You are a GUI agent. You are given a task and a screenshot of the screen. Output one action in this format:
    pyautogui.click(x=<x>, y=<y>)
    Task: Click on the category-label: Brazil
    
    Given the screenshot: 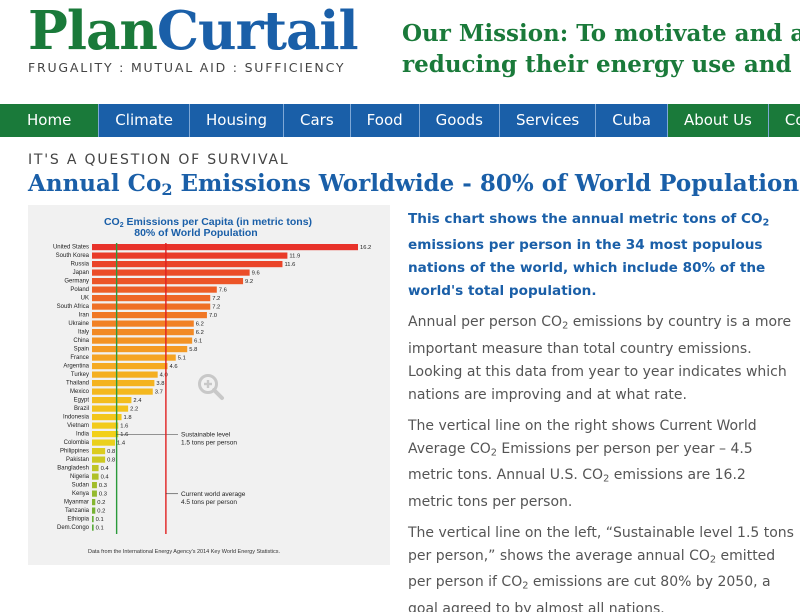 What is the action you would take?
    pyautogui.click(x=81, y=409)
    